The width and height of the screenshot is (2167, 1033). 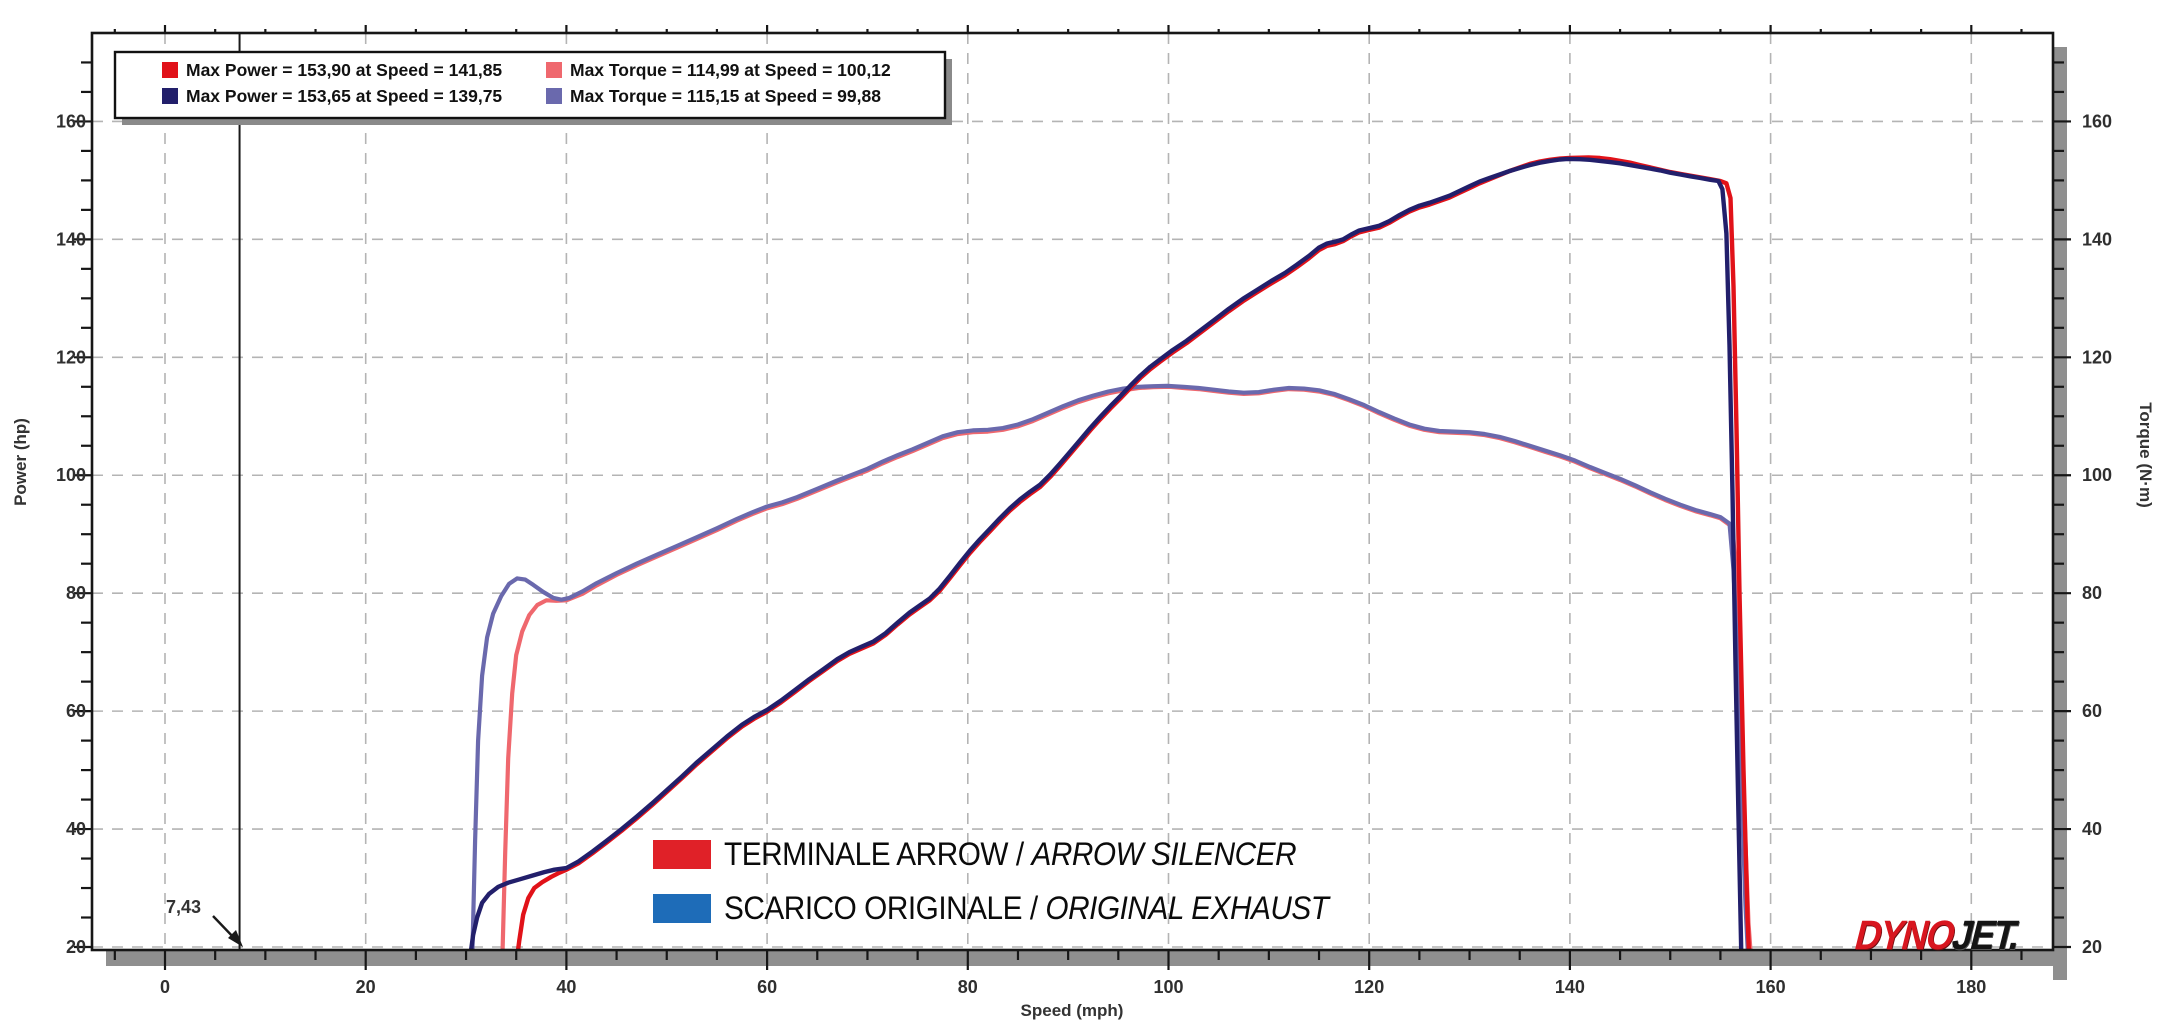 I want to click on original-color-swatch, so click(x=682, y=908).